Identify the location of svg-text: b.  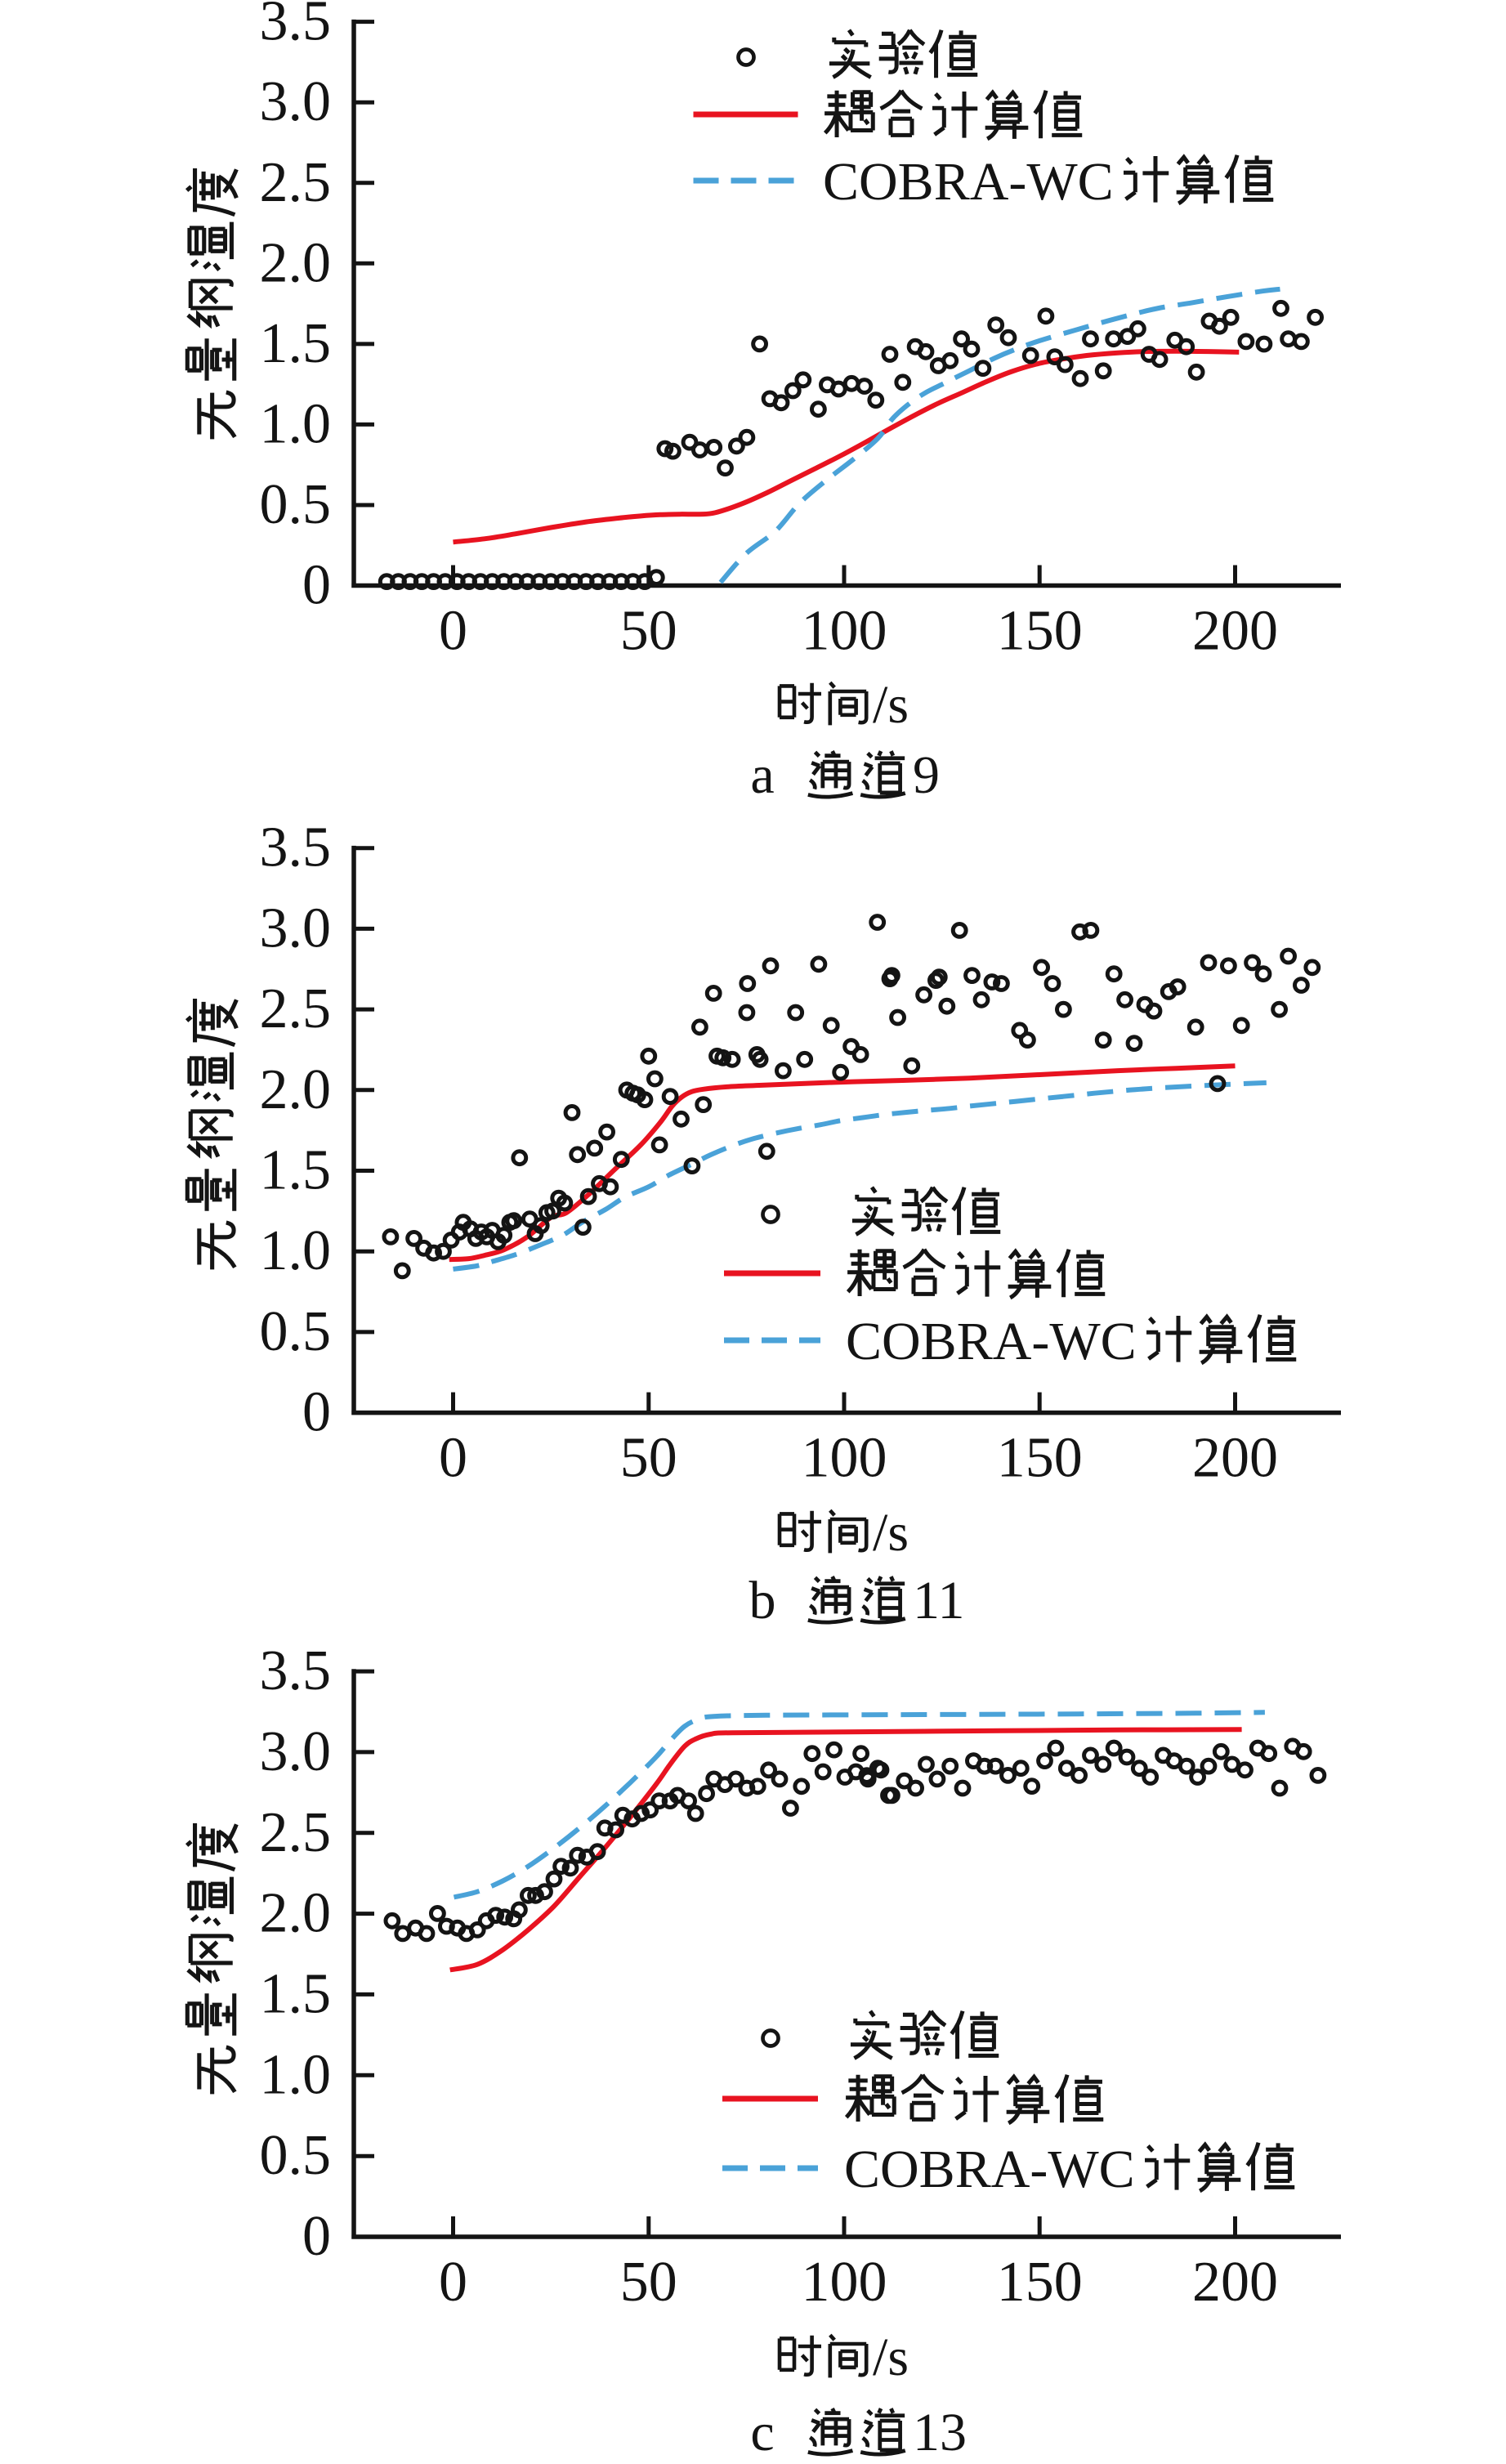
(762, 1600).